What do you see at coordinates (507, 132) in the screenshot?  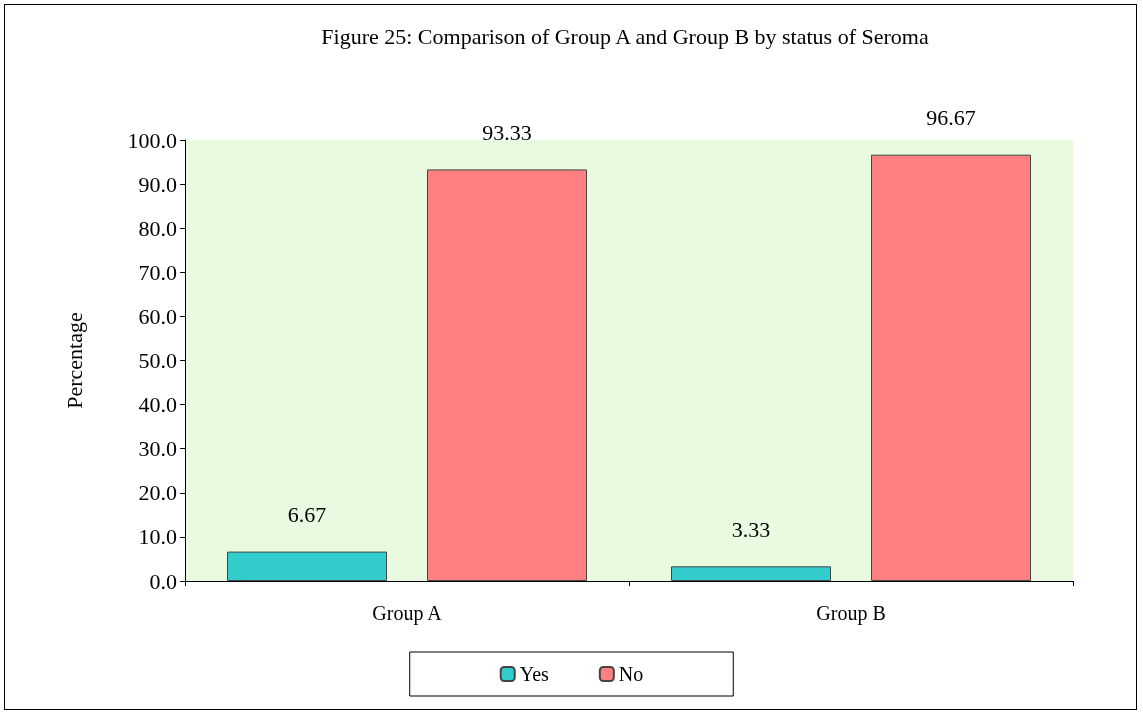 I see `data-label: 93.33` at bounding box center [507, 132].